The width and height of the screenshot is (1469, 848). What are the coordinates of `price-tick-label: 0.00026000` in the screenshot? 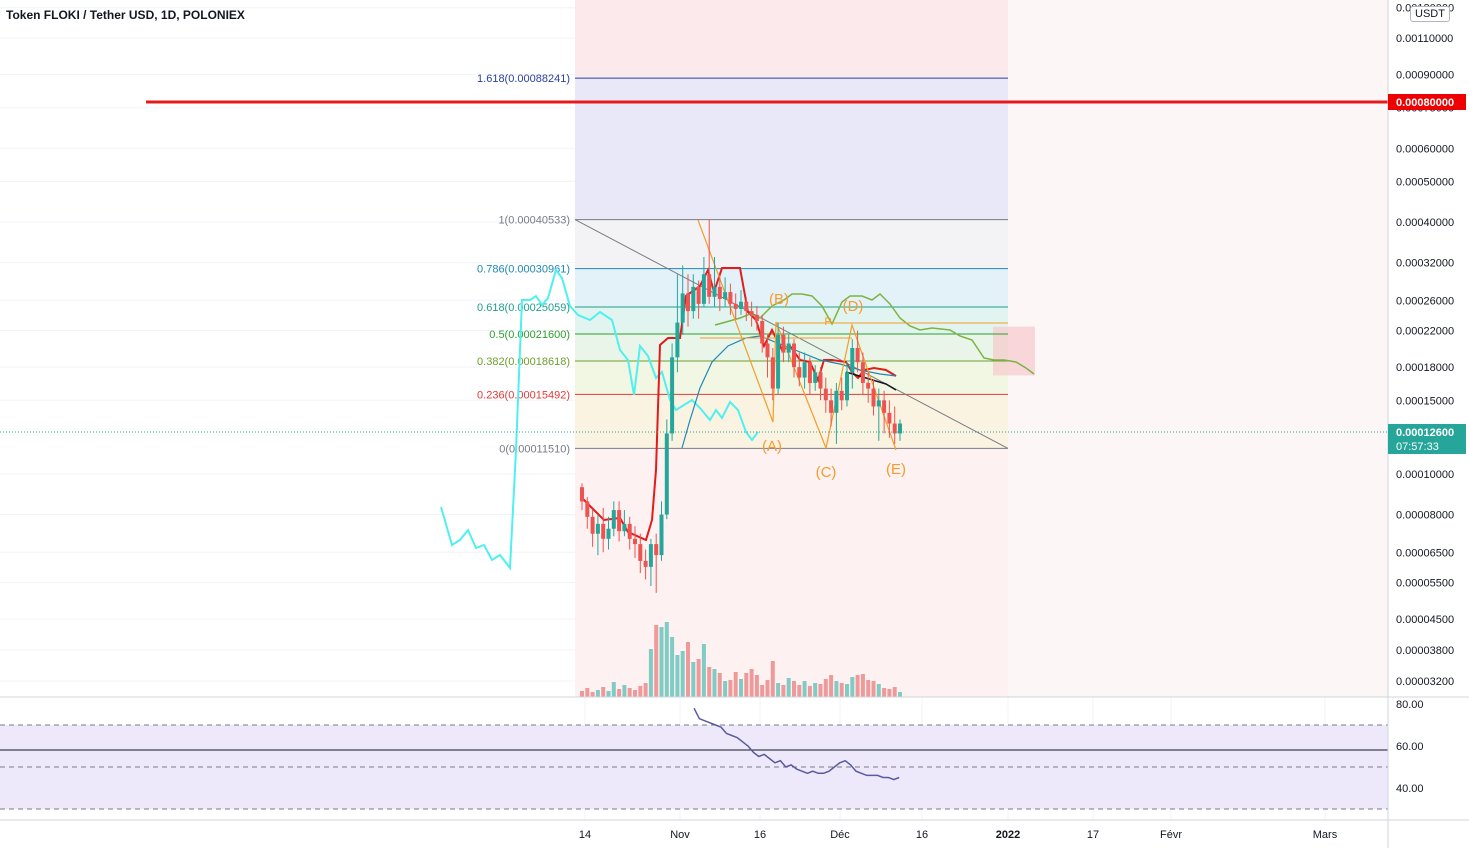 It's located at (1425, 301).